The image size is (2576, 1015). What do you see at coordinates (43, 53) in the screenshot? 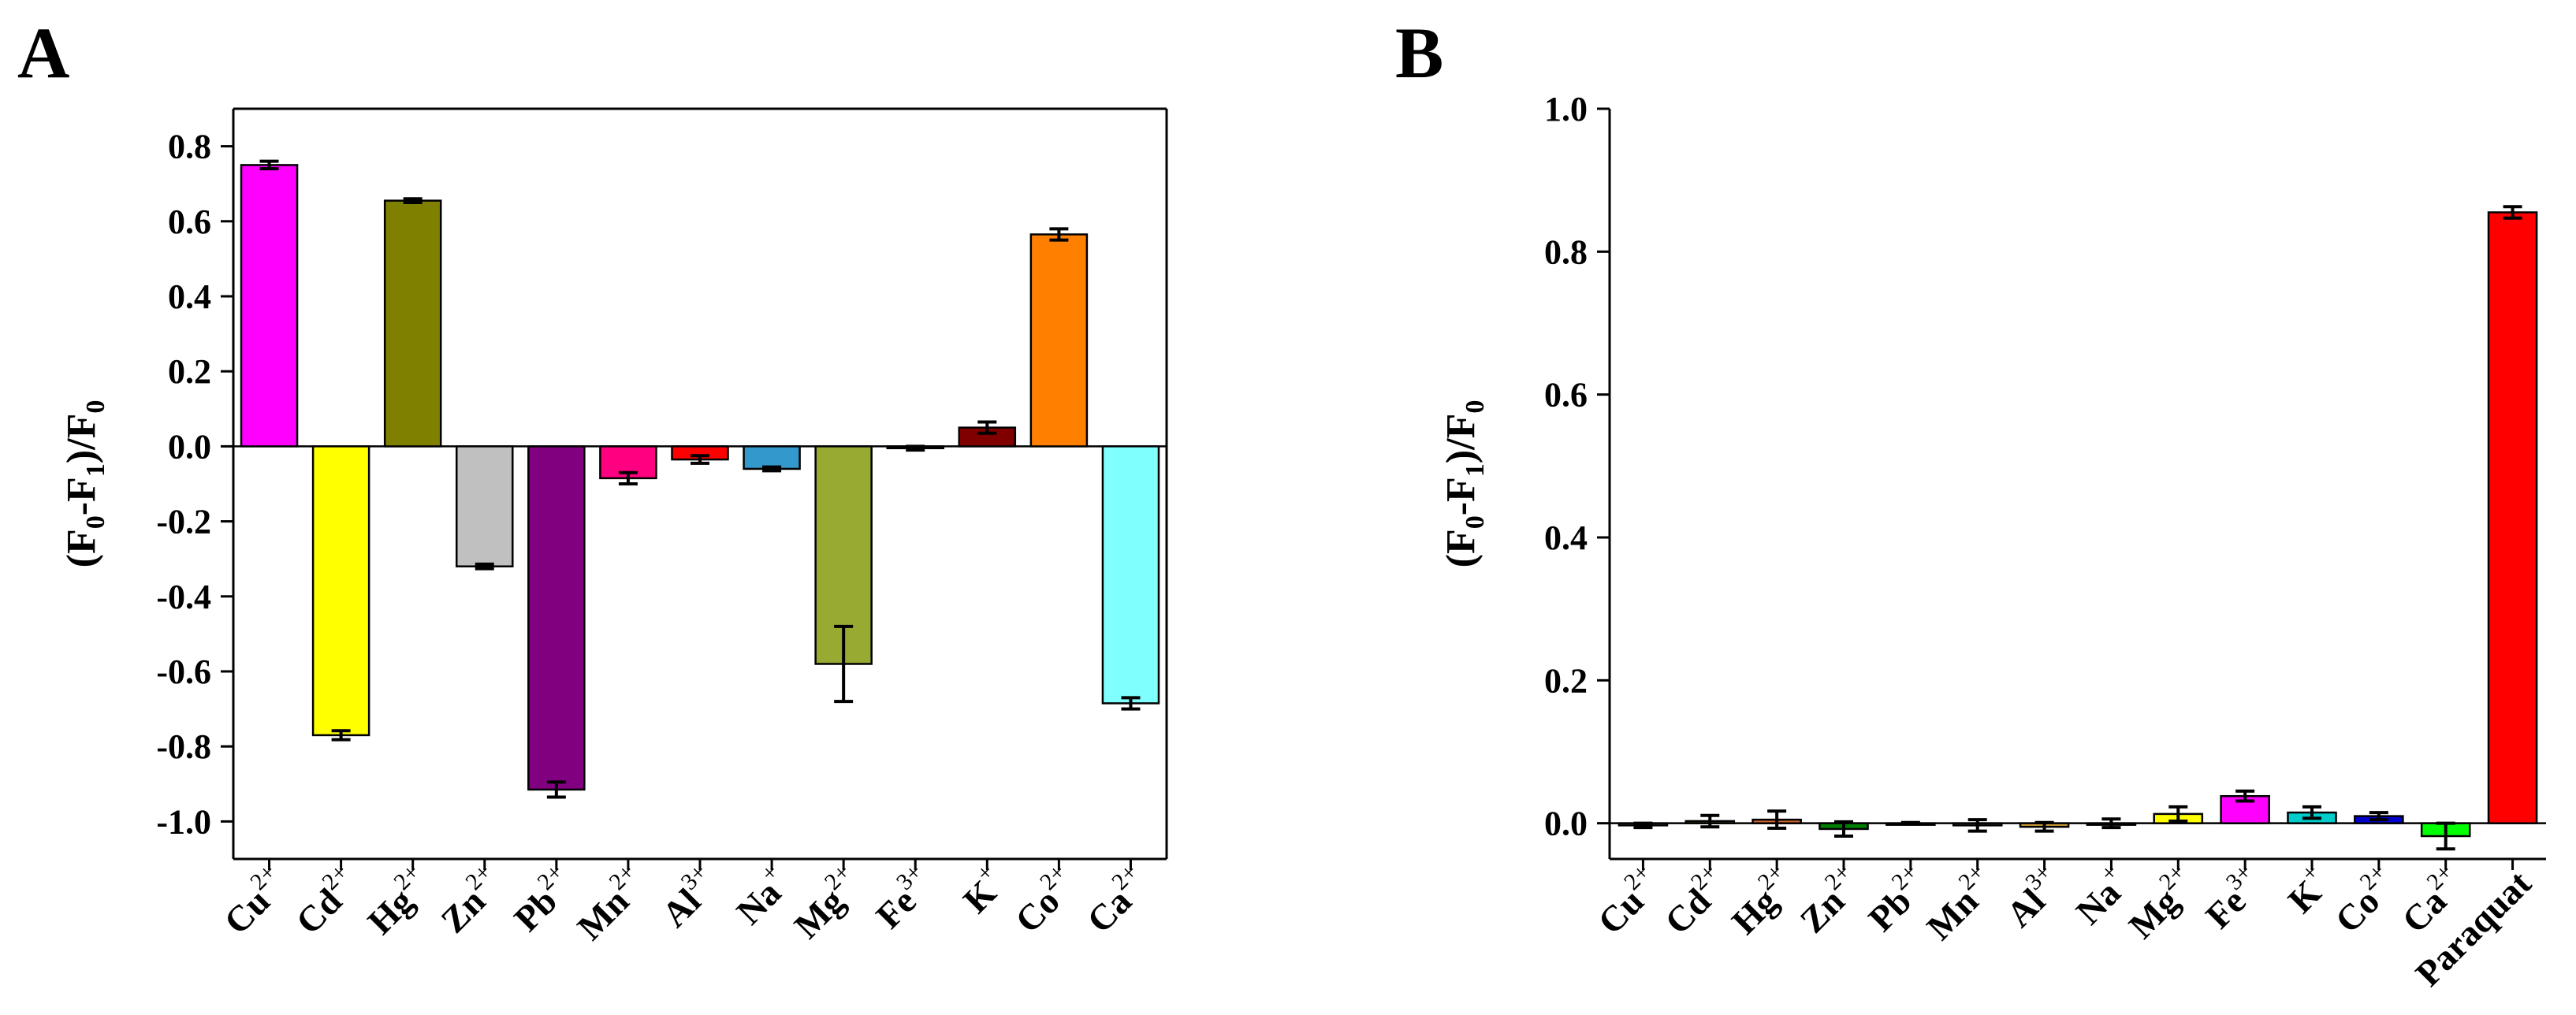
I see `panel-a-letter: A` at bounding box center [43, 53].